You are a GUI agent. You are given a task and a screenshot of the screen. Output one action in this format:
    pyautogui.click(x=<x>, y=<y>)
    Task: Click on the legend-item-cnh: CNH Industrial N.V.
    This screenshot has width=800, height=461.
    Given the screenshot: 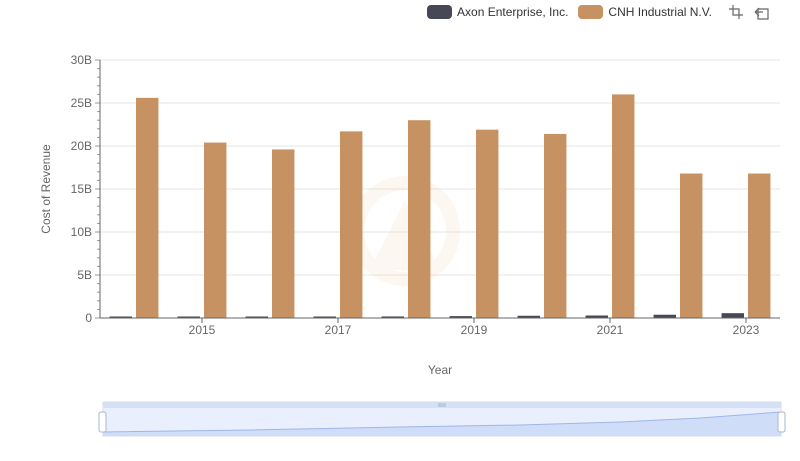 What is the action you would take?
    pyautogui.click(x=645, y=12)
    